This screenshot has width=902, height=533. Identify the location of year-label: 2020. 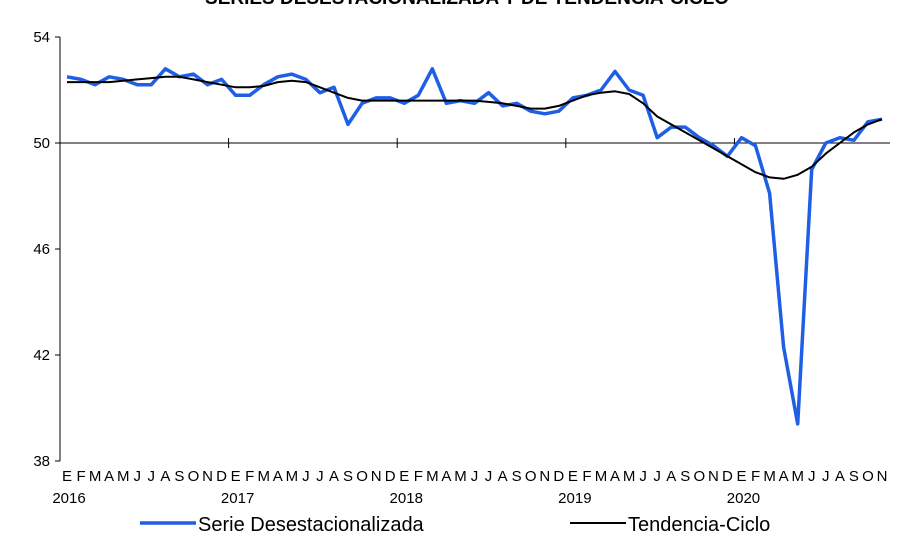
(743, 498).